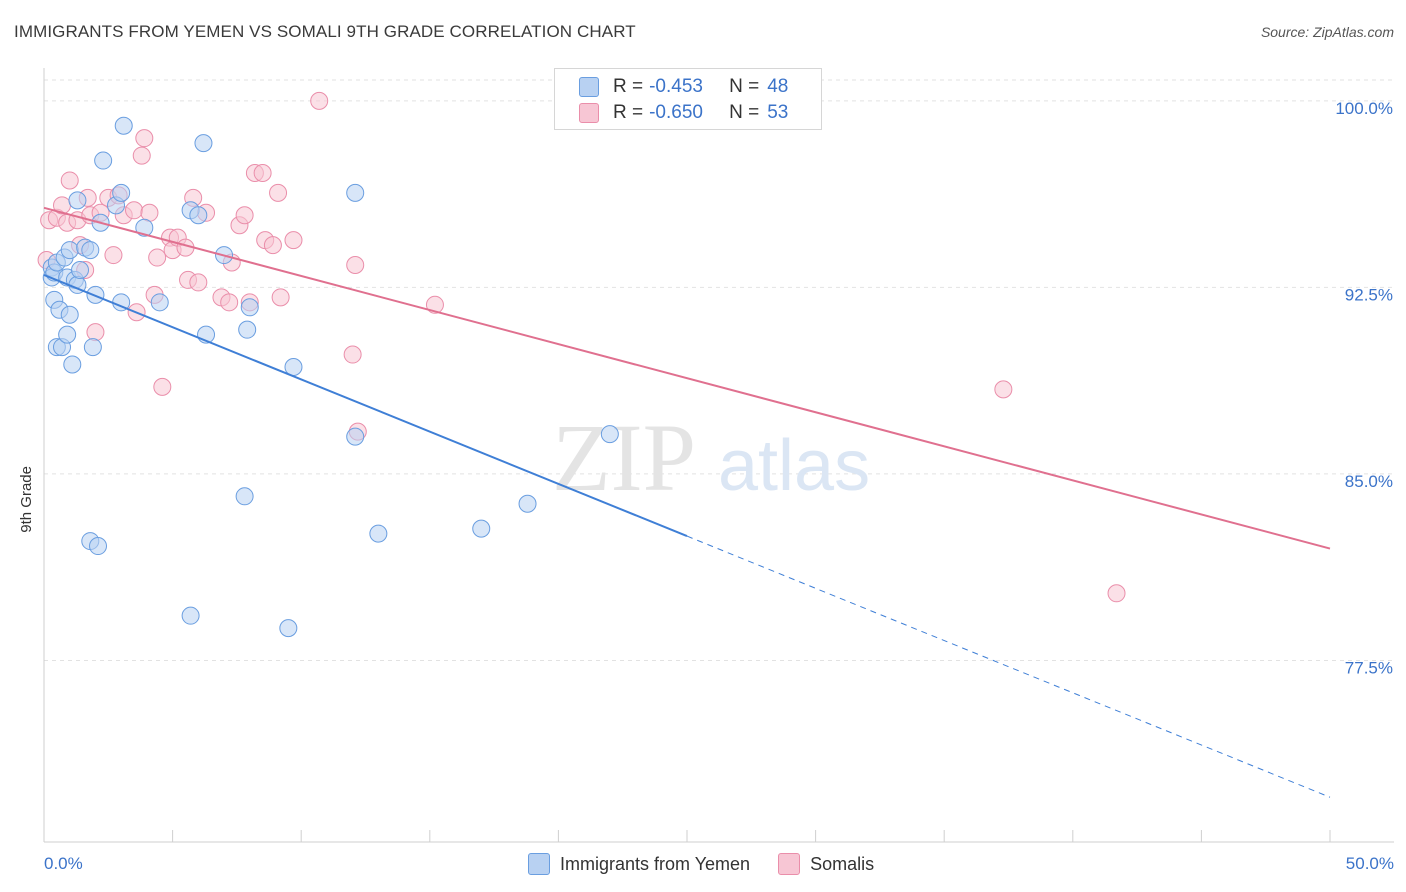 This screenshot has height=892, width=1406. I want to click on legend-label-yemen: Immigrants from Yemen, so click(655, 863).